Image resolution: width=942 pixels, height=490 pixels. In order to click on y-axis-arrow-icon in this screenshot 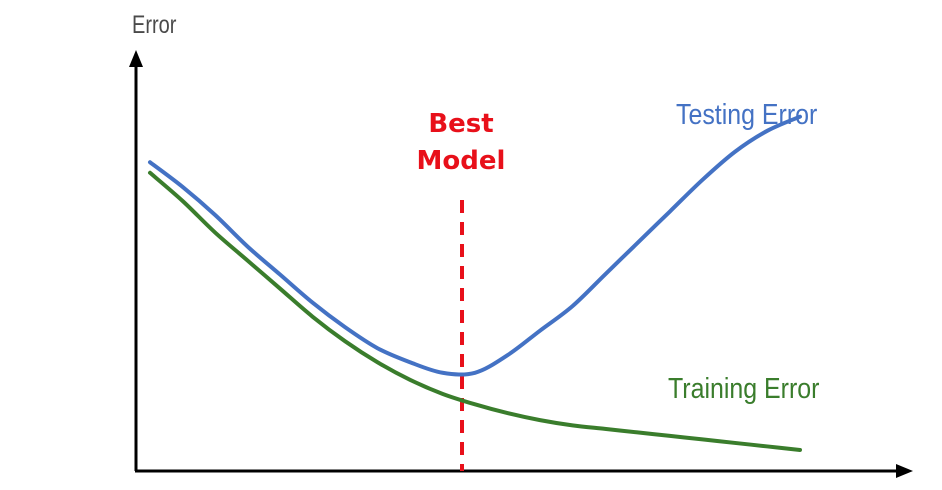, I will do `click(136, 58)`.